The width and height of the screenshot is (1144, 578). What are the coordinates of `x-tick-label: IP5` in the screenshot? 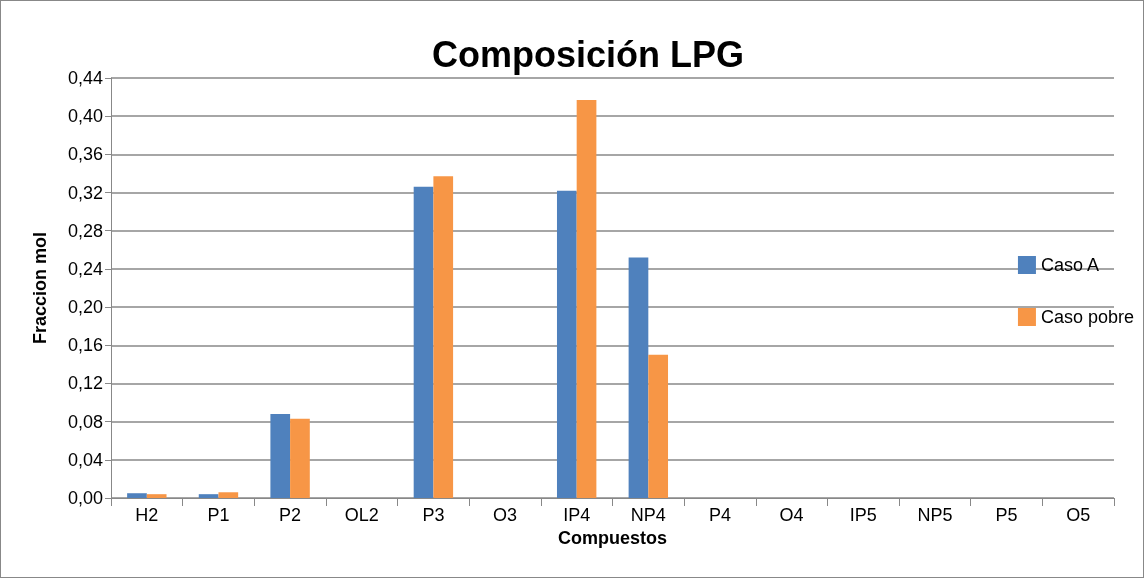 It's located at (863, 515).